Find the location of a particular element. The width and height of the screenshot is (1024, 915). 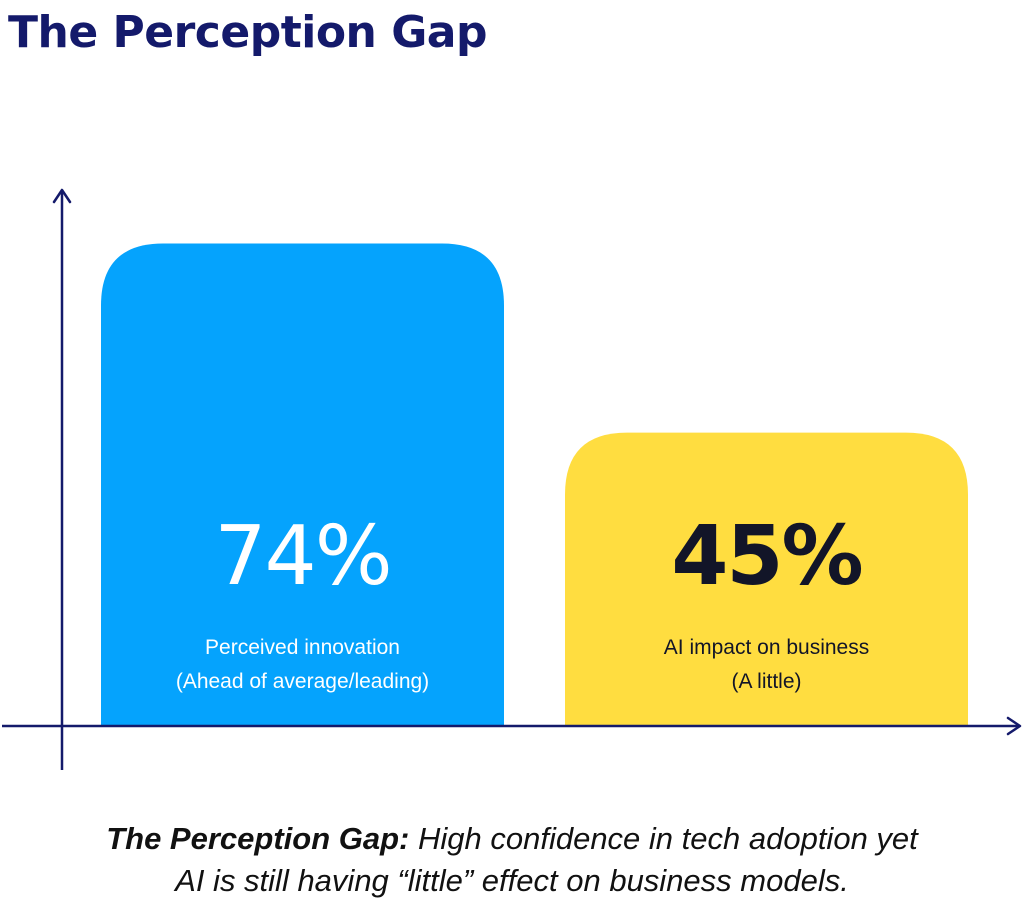

page-title: The Perception Gap is located at coordinates (248, 32).